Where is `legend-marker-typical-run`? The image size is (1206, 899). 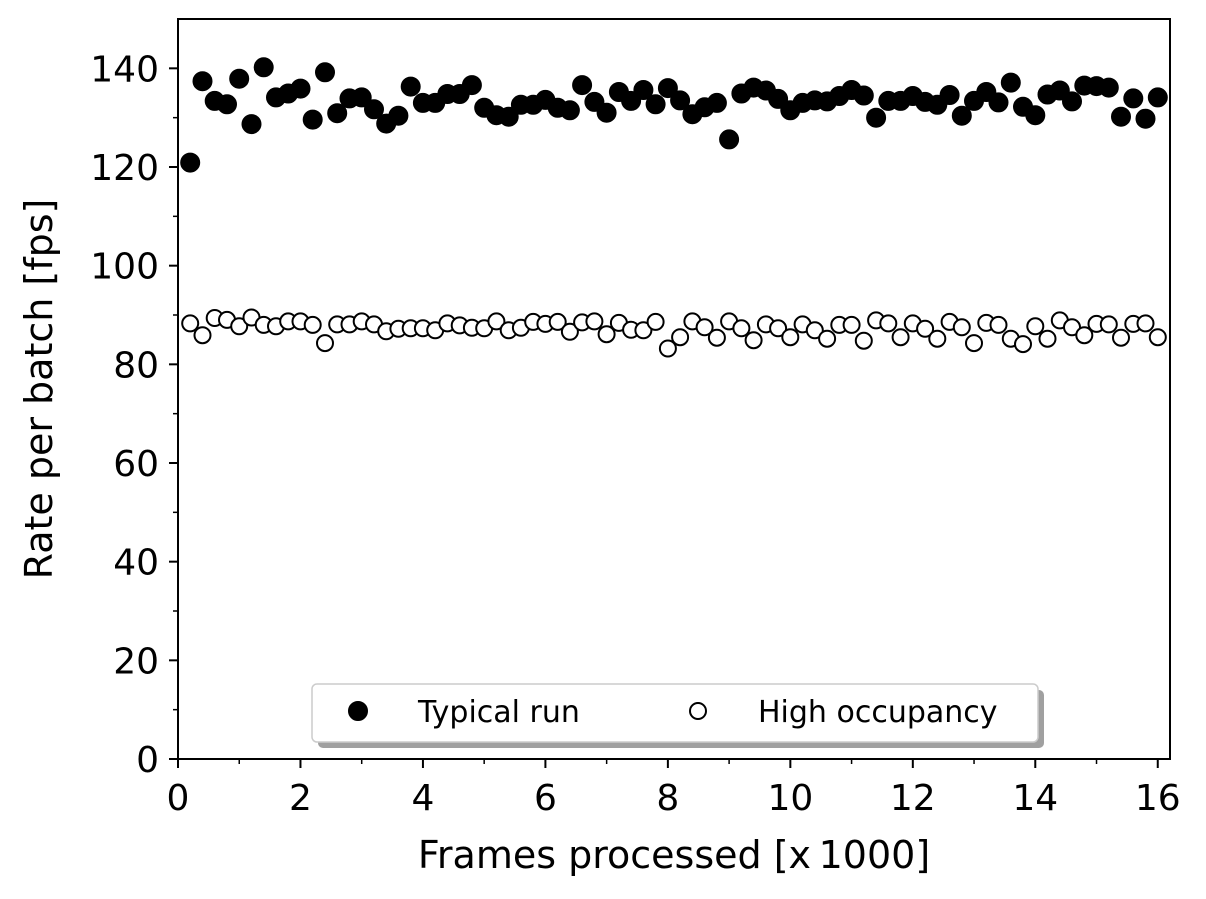 legend-marker-typical-run is located at coordinates (358, 711).